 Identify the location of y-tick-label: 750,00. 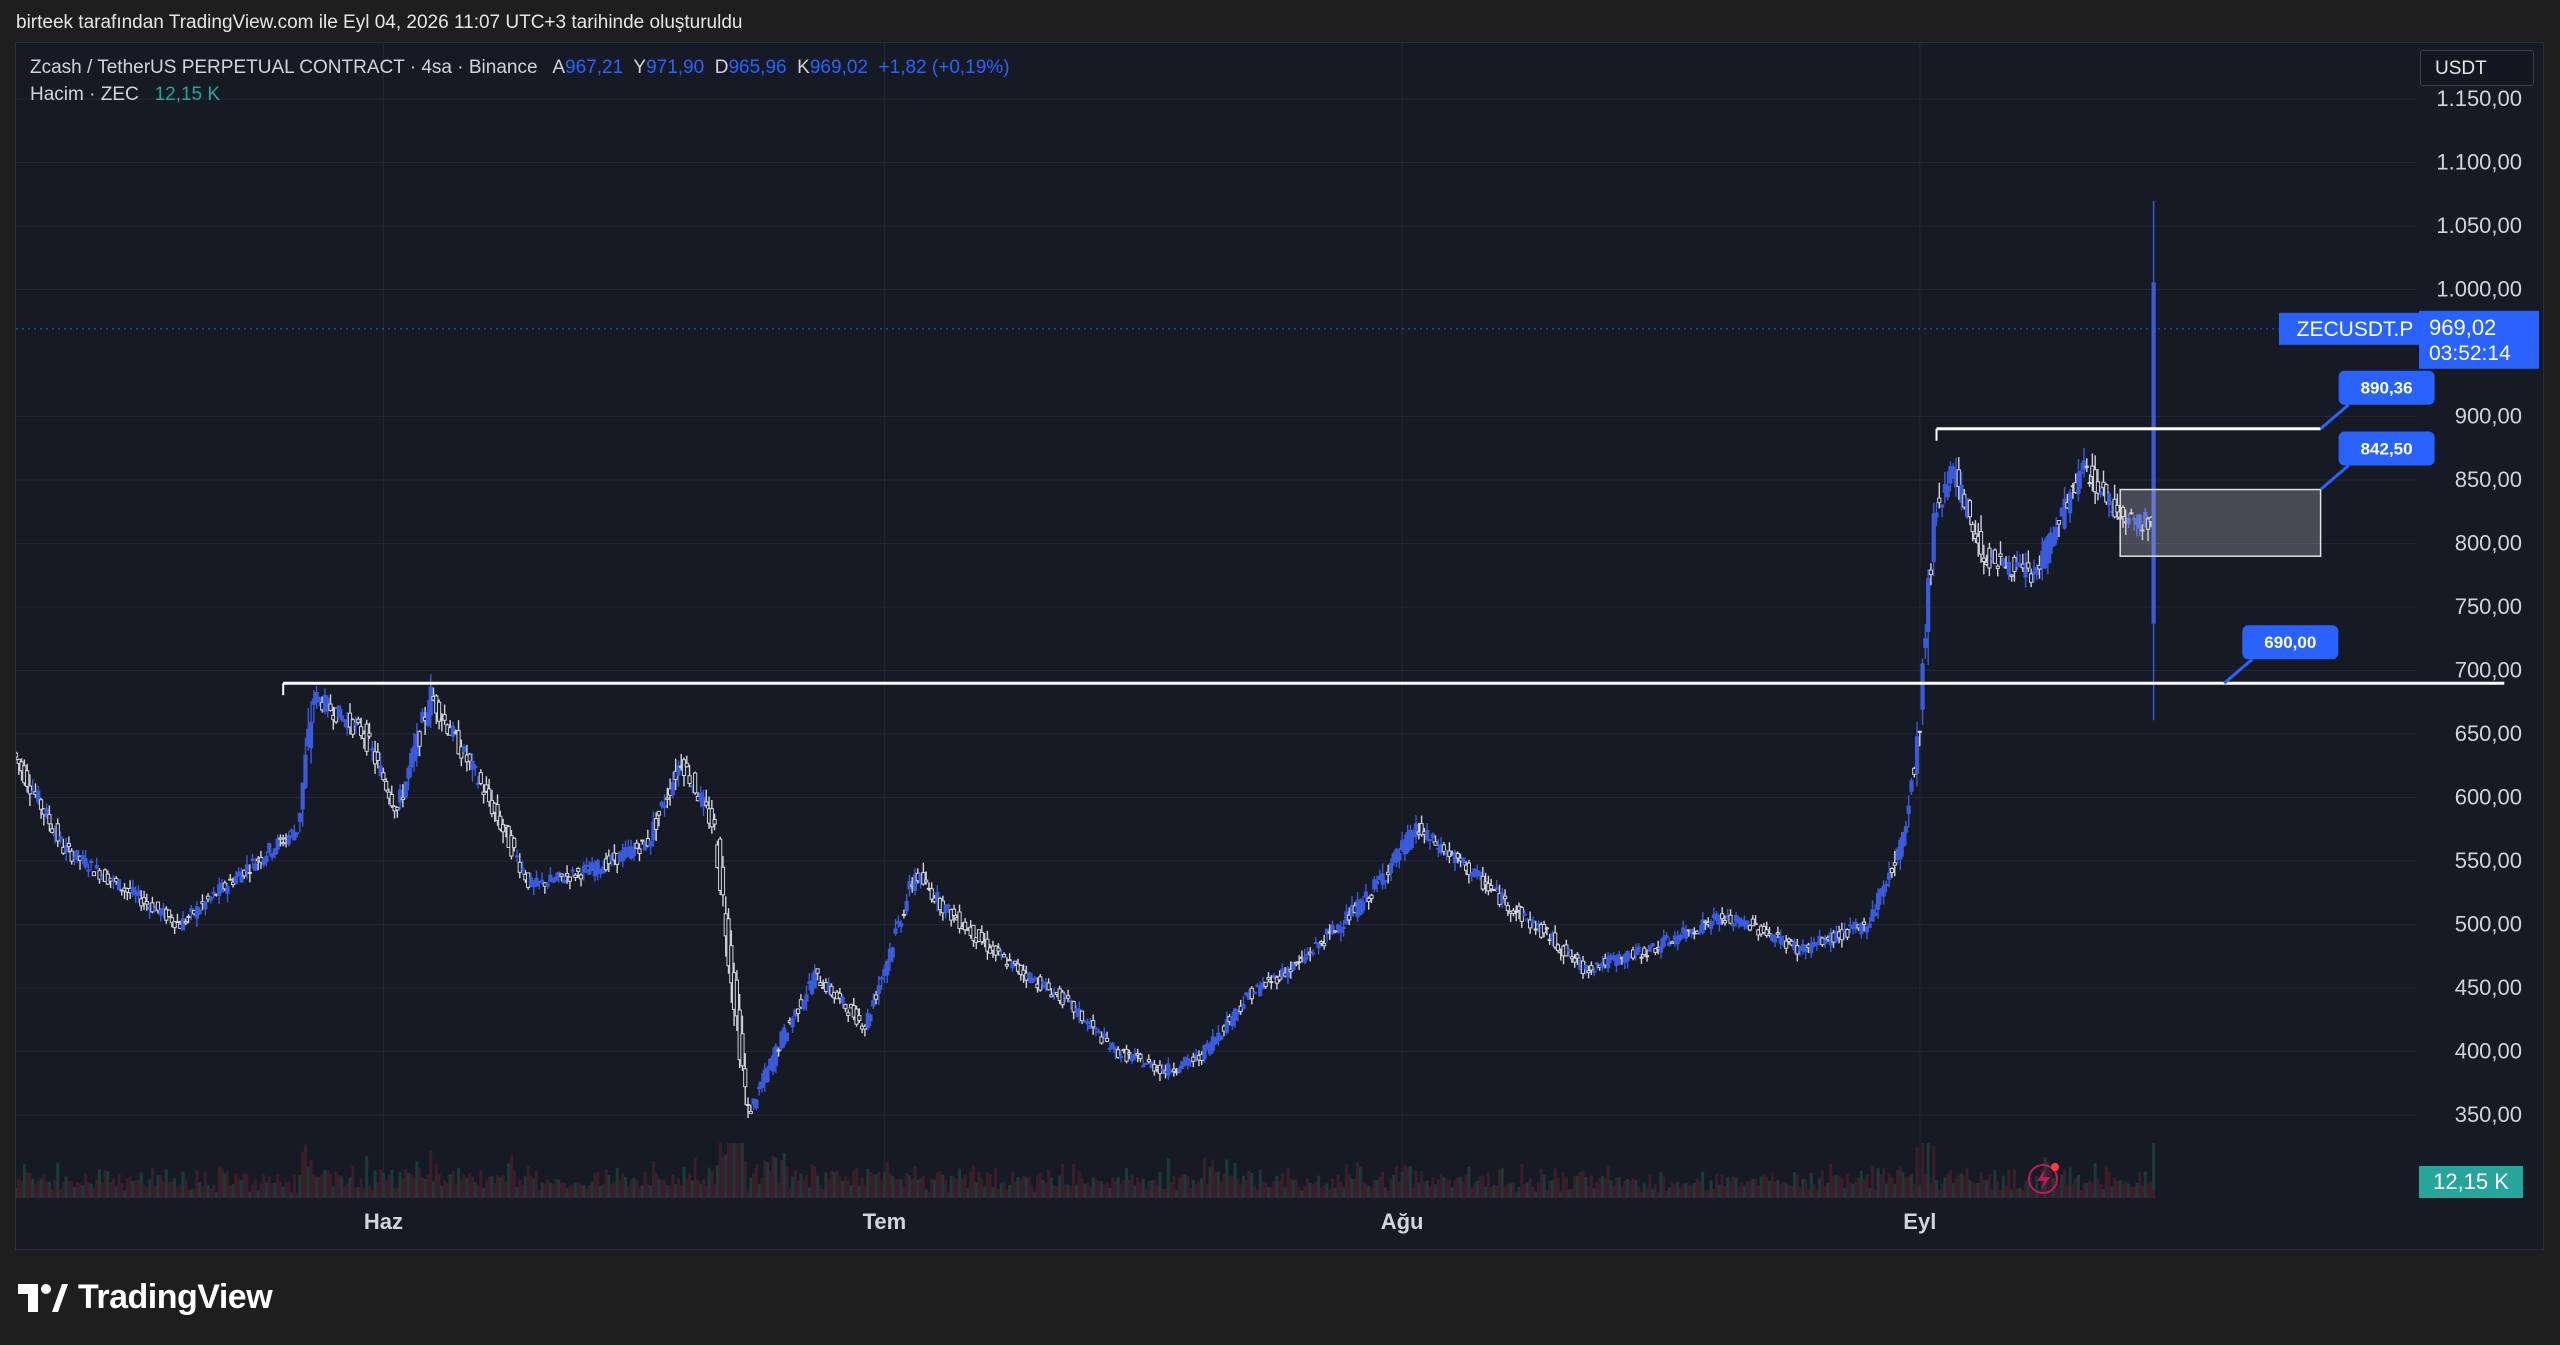
(2488, 606).